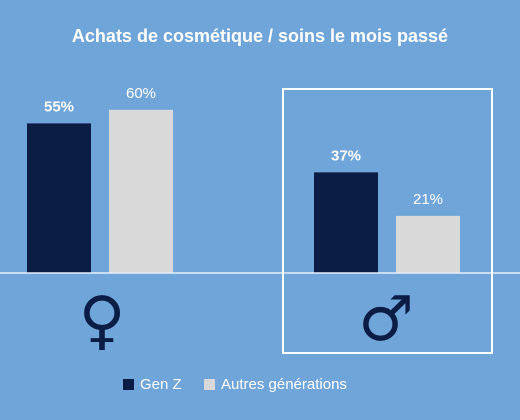  Describe the element at coordinates (59, 106) in the screenshot. I see `data-label-series-0-cat-0: 55%` at that location.